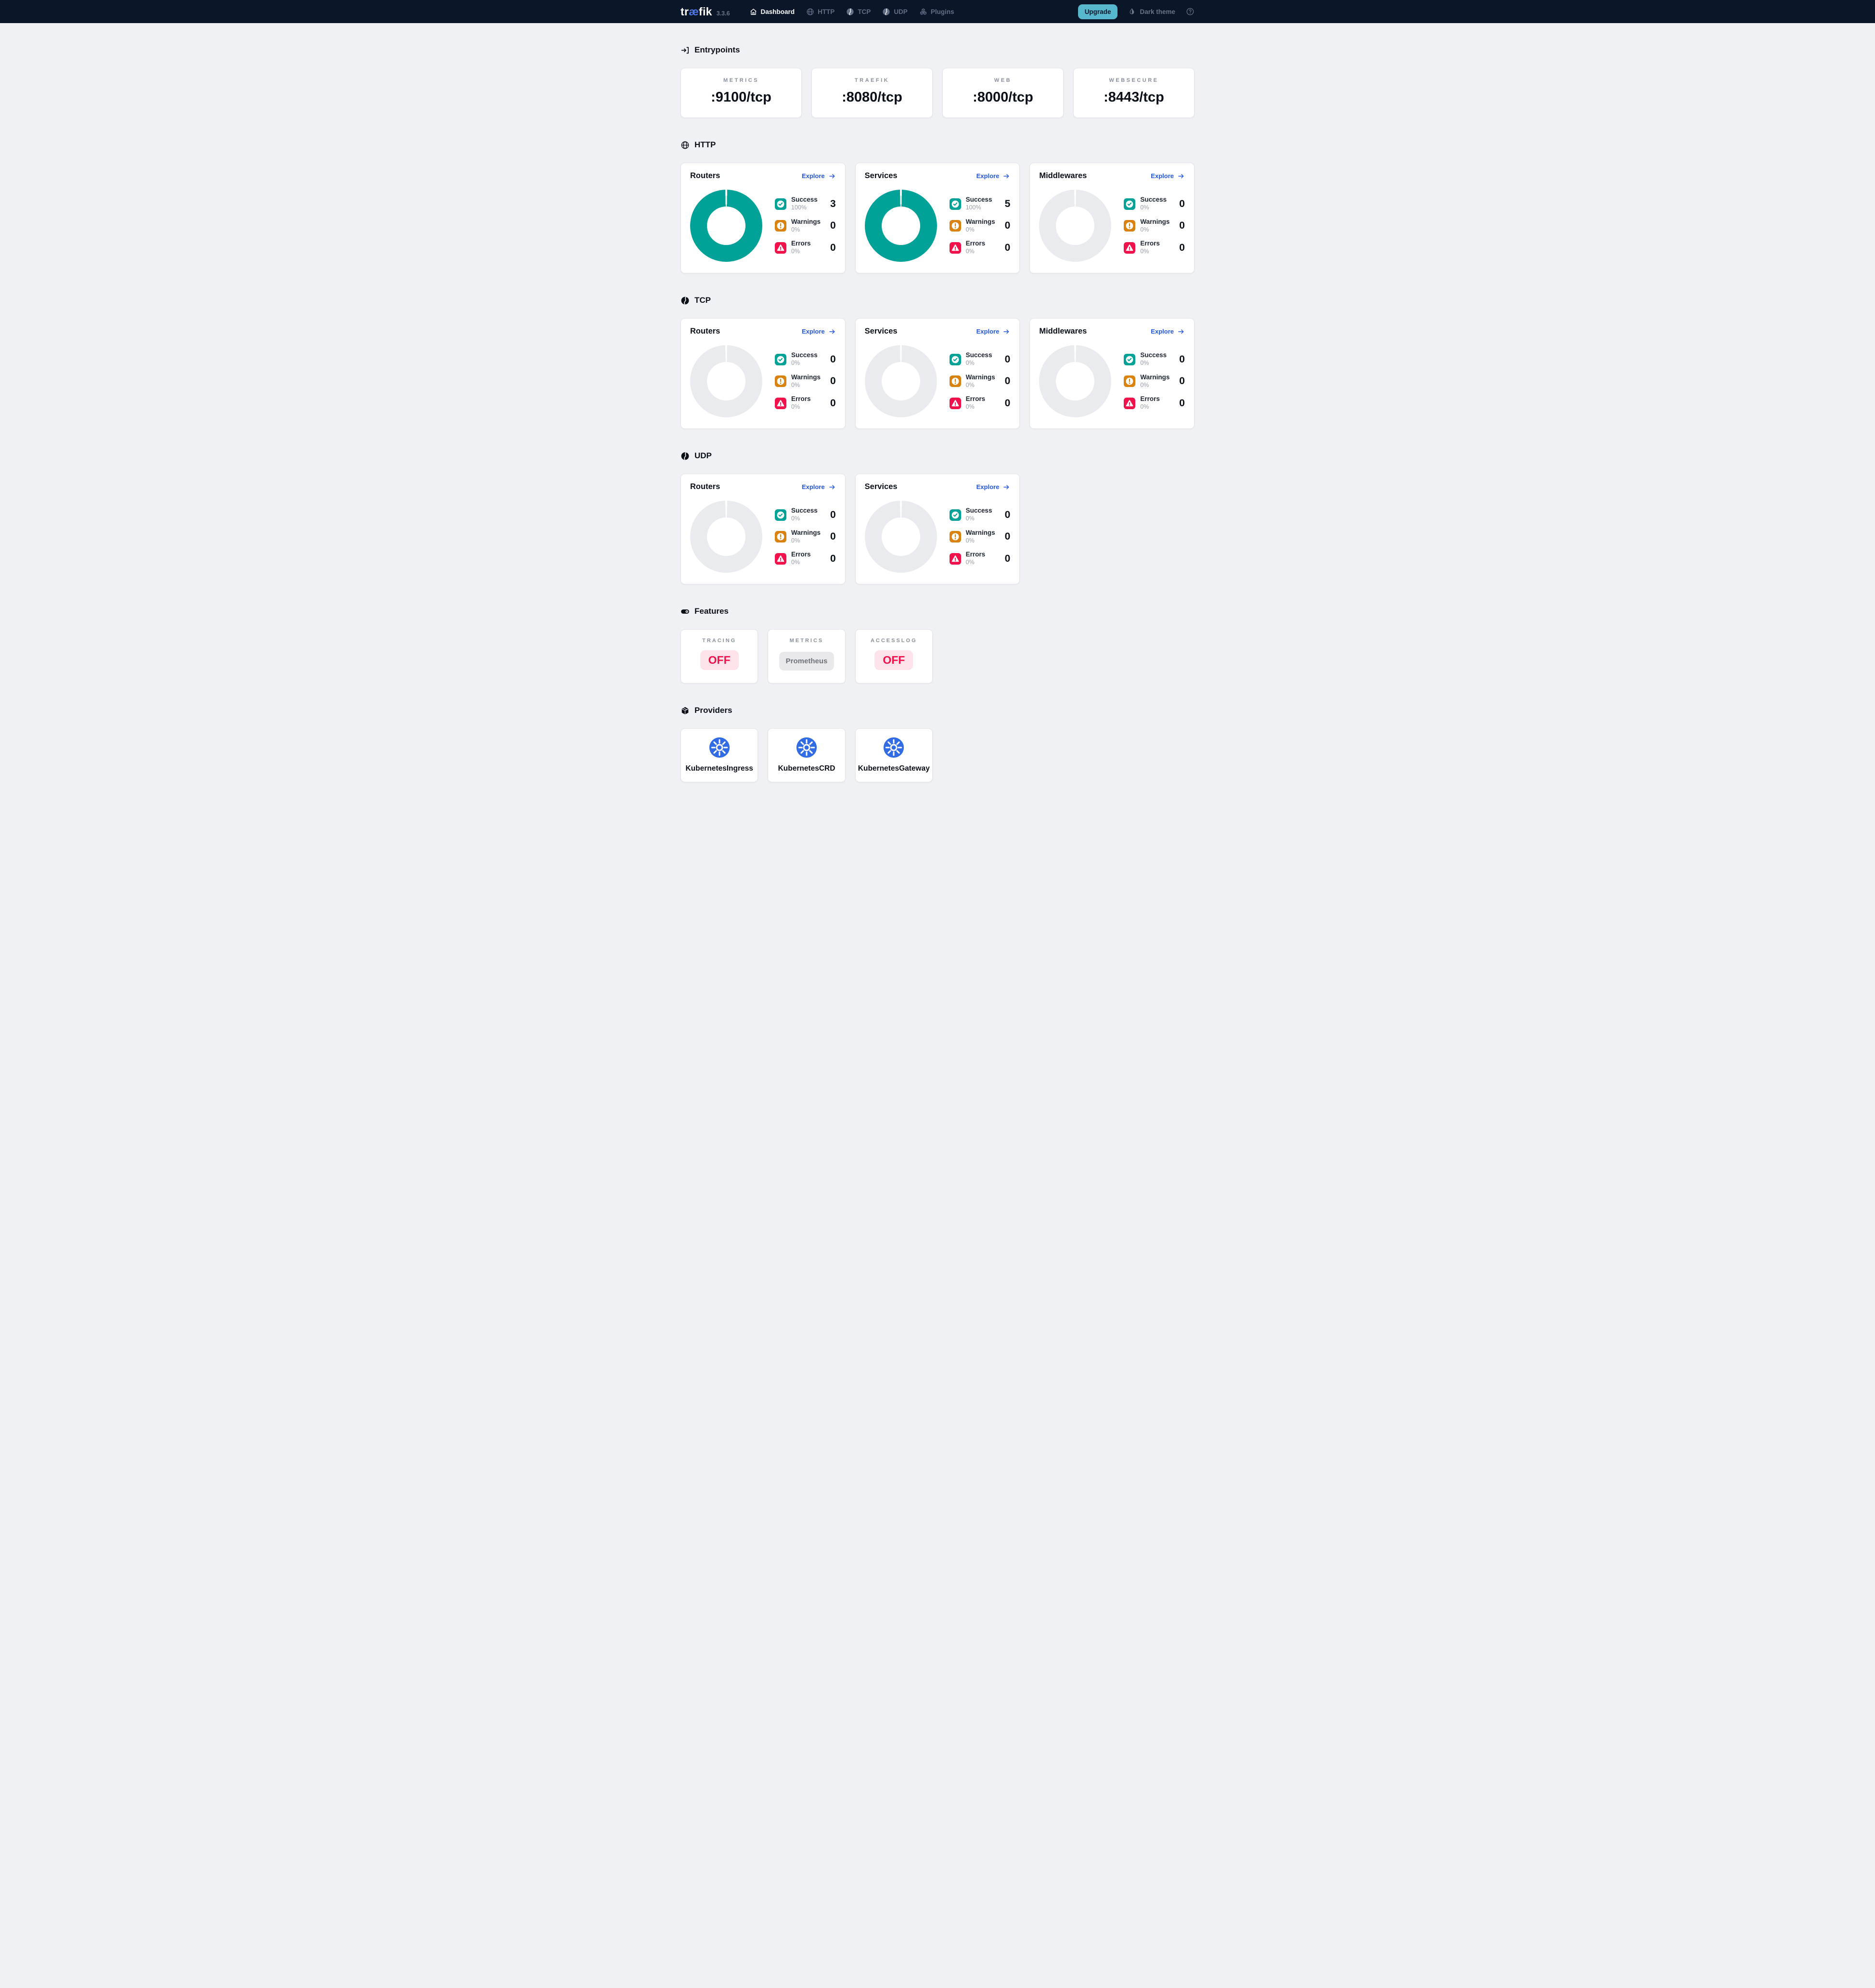 This screenshot has height=1988, width=1875. What do you see at coordinates (806, 641) in the screenshot?
I see `feature-label: METRICS` at bounding box center [806, 641].